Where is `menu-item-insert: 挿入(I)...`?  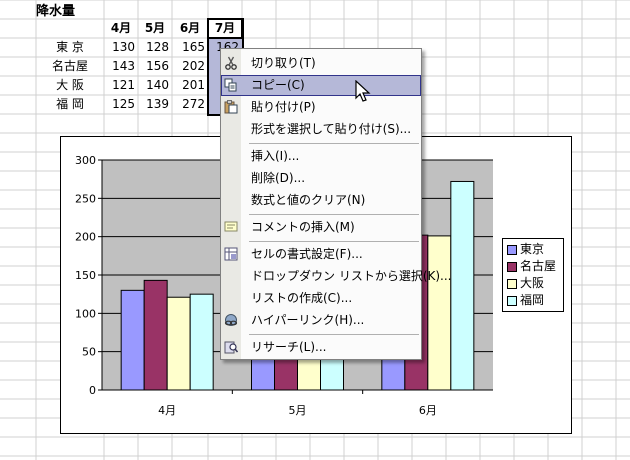
menu-item-insert: 挿入(I)... is located at coordinates (321, 156).